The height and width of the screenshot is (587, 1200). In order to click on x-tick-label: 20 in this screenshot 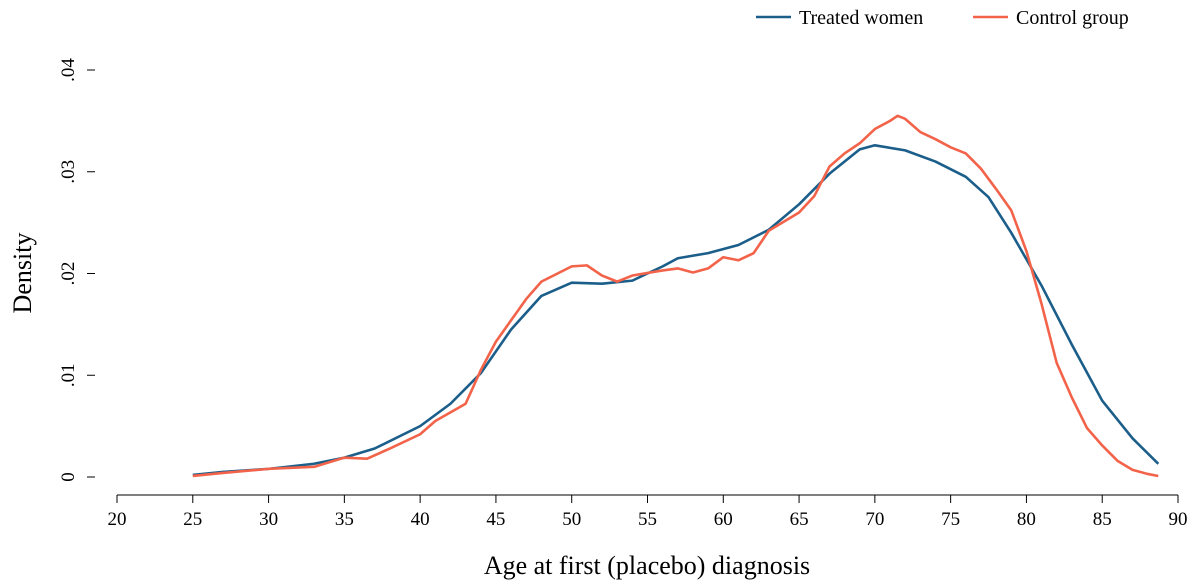, I will do `click(117, 519)`.